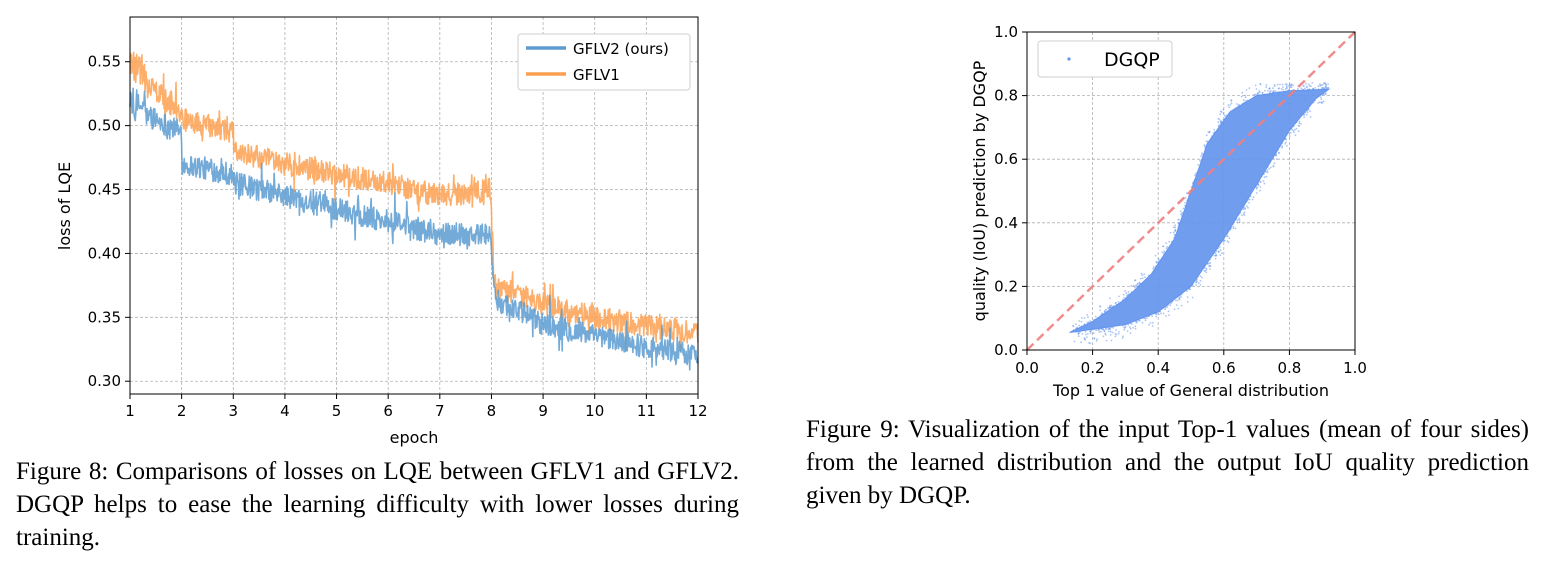 Image resolution: width=1552 pixels, height=562 pixels. Describe the element at coordinates (1006, 159) in the screenshot. I see `y-tick-label: 0.6` at that location.